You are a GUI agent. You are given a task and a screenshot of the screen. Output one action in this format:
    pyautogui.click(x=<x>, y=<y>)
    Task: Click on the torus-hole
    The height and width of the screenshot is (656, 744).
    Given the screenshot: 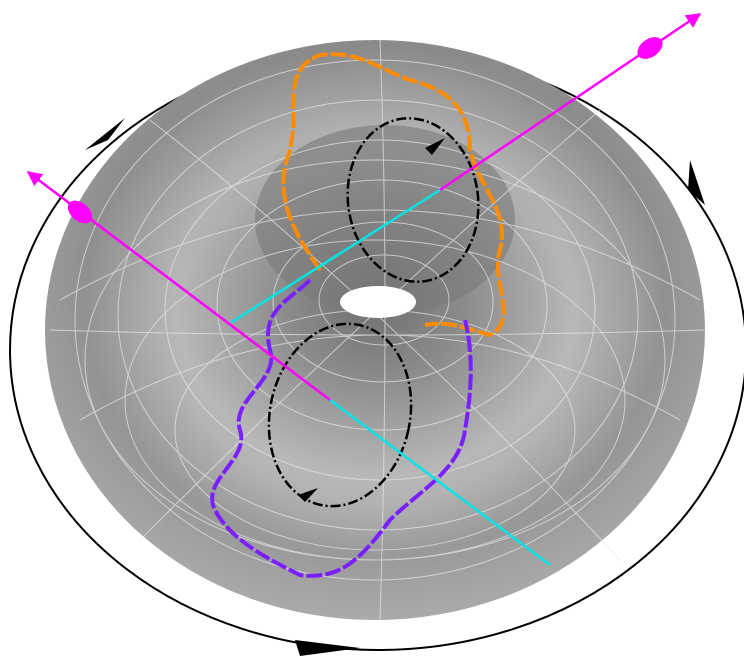 What is the action you would take?
    pyautogui.click(x=378, y=302)
    